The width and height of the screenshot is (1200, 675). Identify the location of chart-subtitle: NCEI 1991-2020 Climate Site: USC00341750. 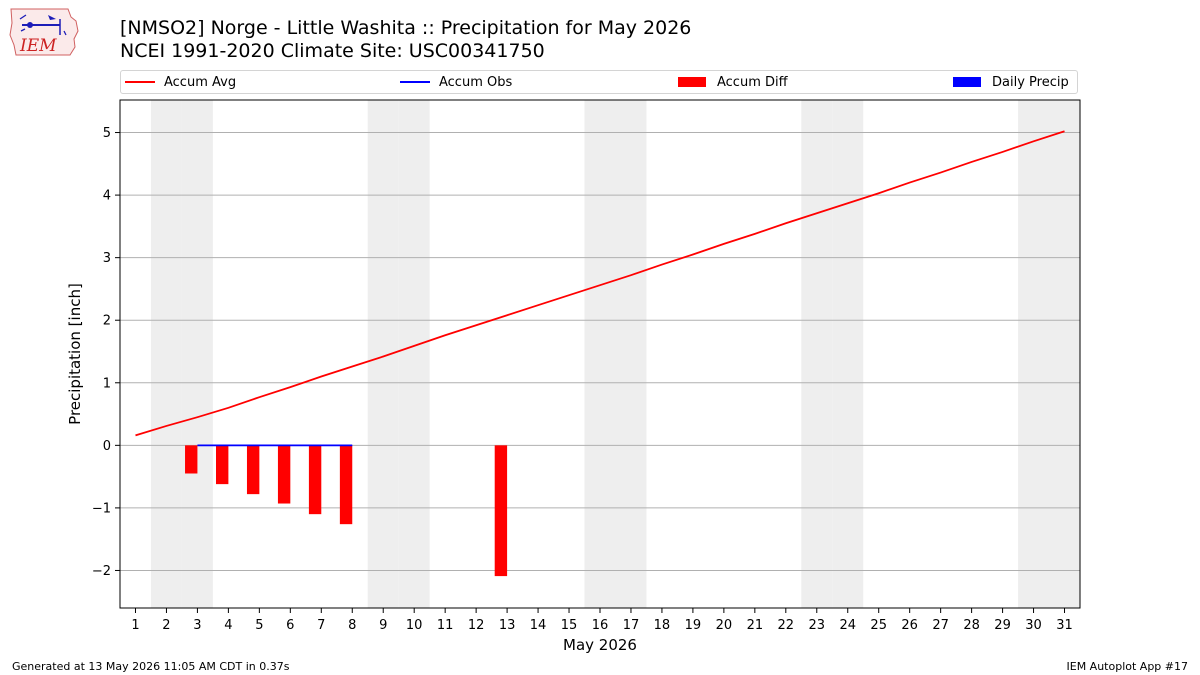
(332, 51).